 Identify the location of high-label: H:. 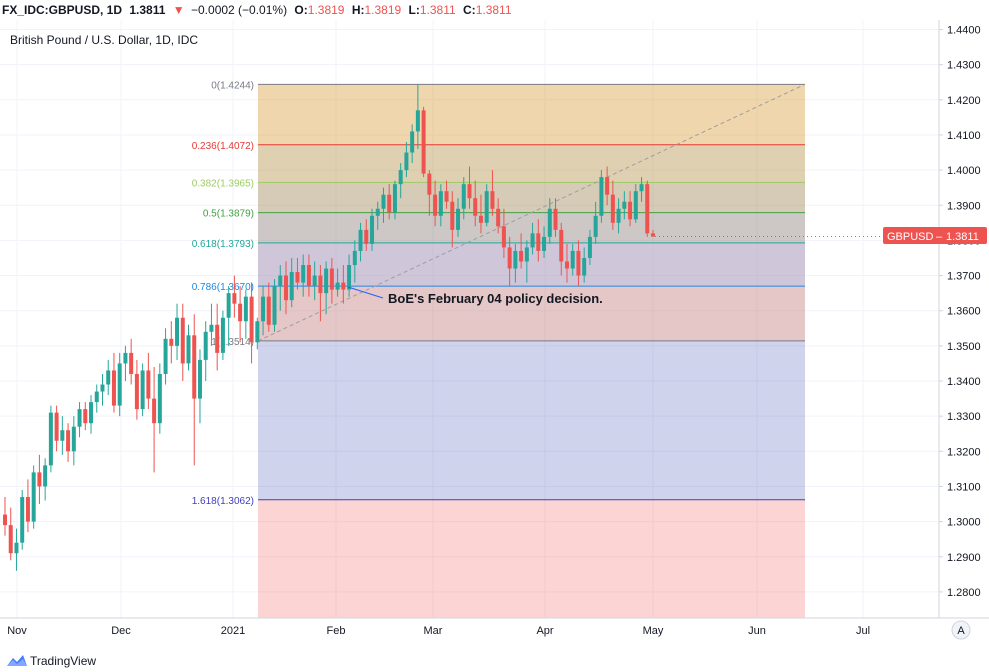
(358, 10).